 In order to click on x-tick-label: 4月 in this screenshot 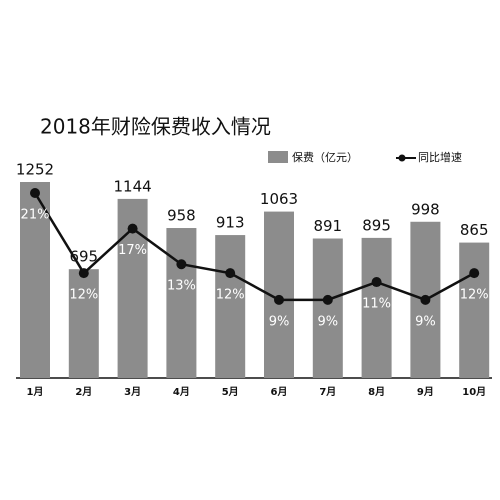, I will do `click(181, 392)`.